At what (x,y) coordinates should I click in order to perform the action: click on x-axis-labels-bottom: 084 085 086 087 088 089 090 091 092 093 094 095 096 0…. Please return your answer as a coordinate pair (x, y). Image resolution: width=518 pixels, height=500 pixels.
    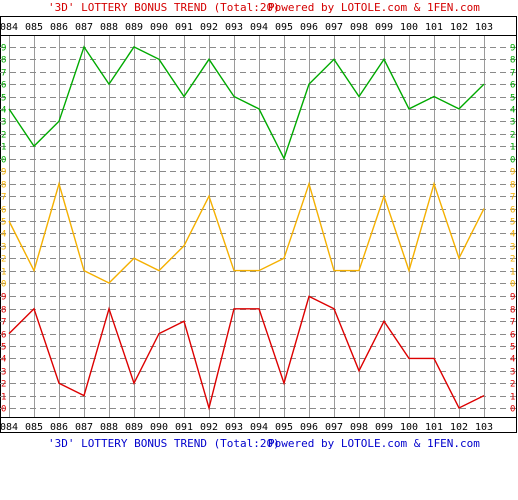
    Looking at the image, I should click on (246, 427).